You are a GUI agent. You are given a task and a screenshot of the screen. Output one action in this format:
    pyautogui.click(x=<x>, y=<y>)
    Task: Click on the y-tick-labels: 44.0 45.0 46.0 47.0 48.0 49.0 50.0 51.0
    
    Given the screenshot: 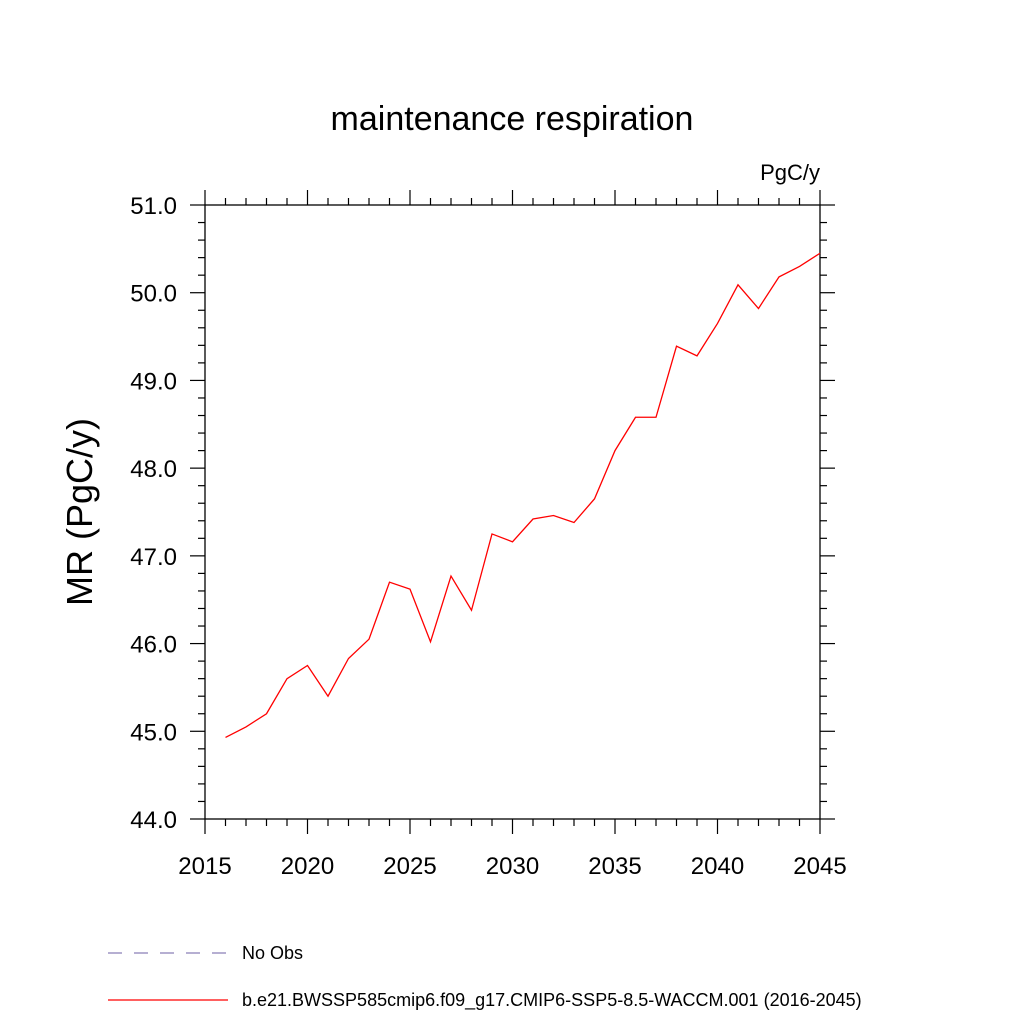 What is the action you would take?
    pyautogui.click(x=153, y=513)
    